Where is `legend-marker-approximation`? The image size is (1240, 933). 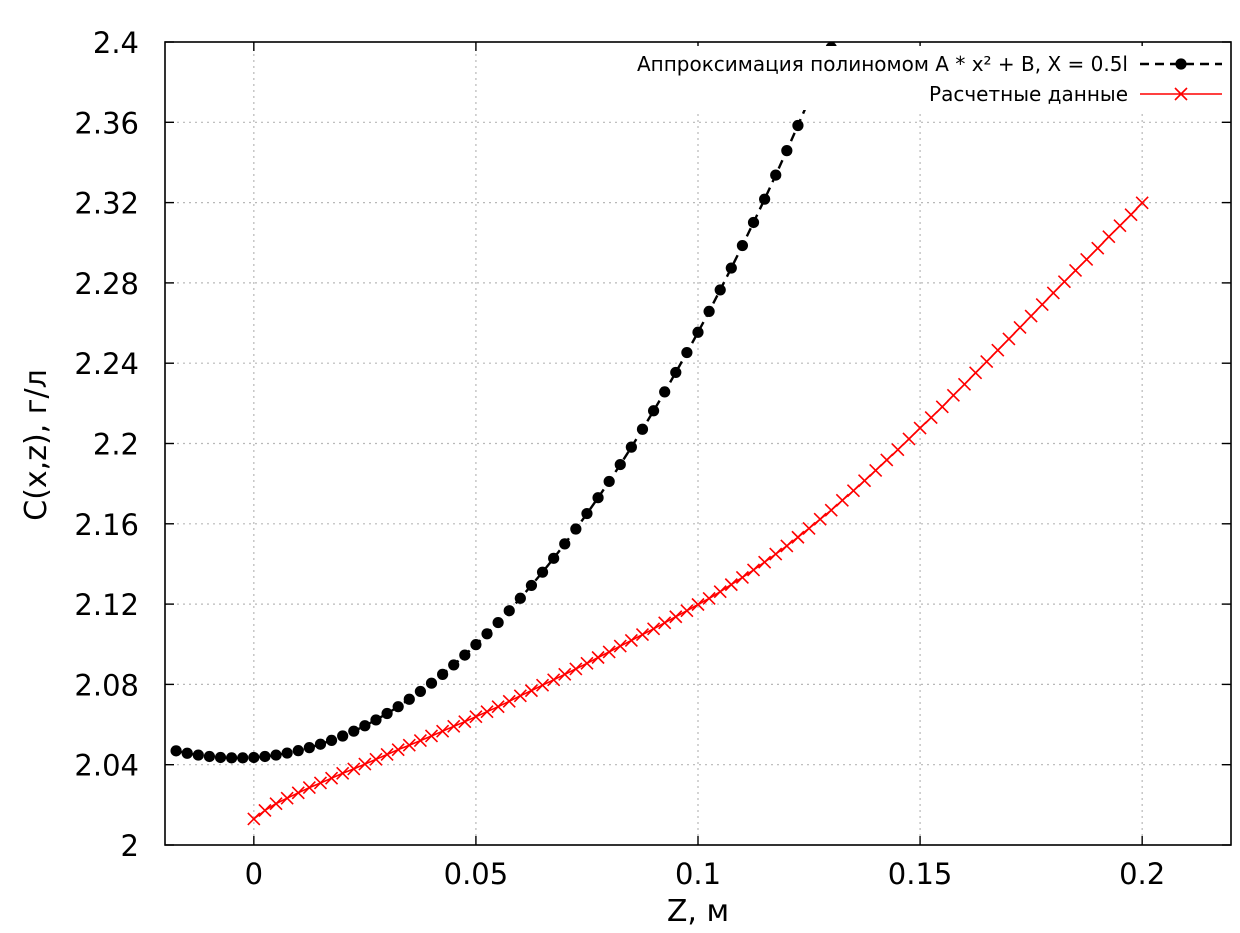
legend-marker-approximation is located at coordinates (1181, 64).